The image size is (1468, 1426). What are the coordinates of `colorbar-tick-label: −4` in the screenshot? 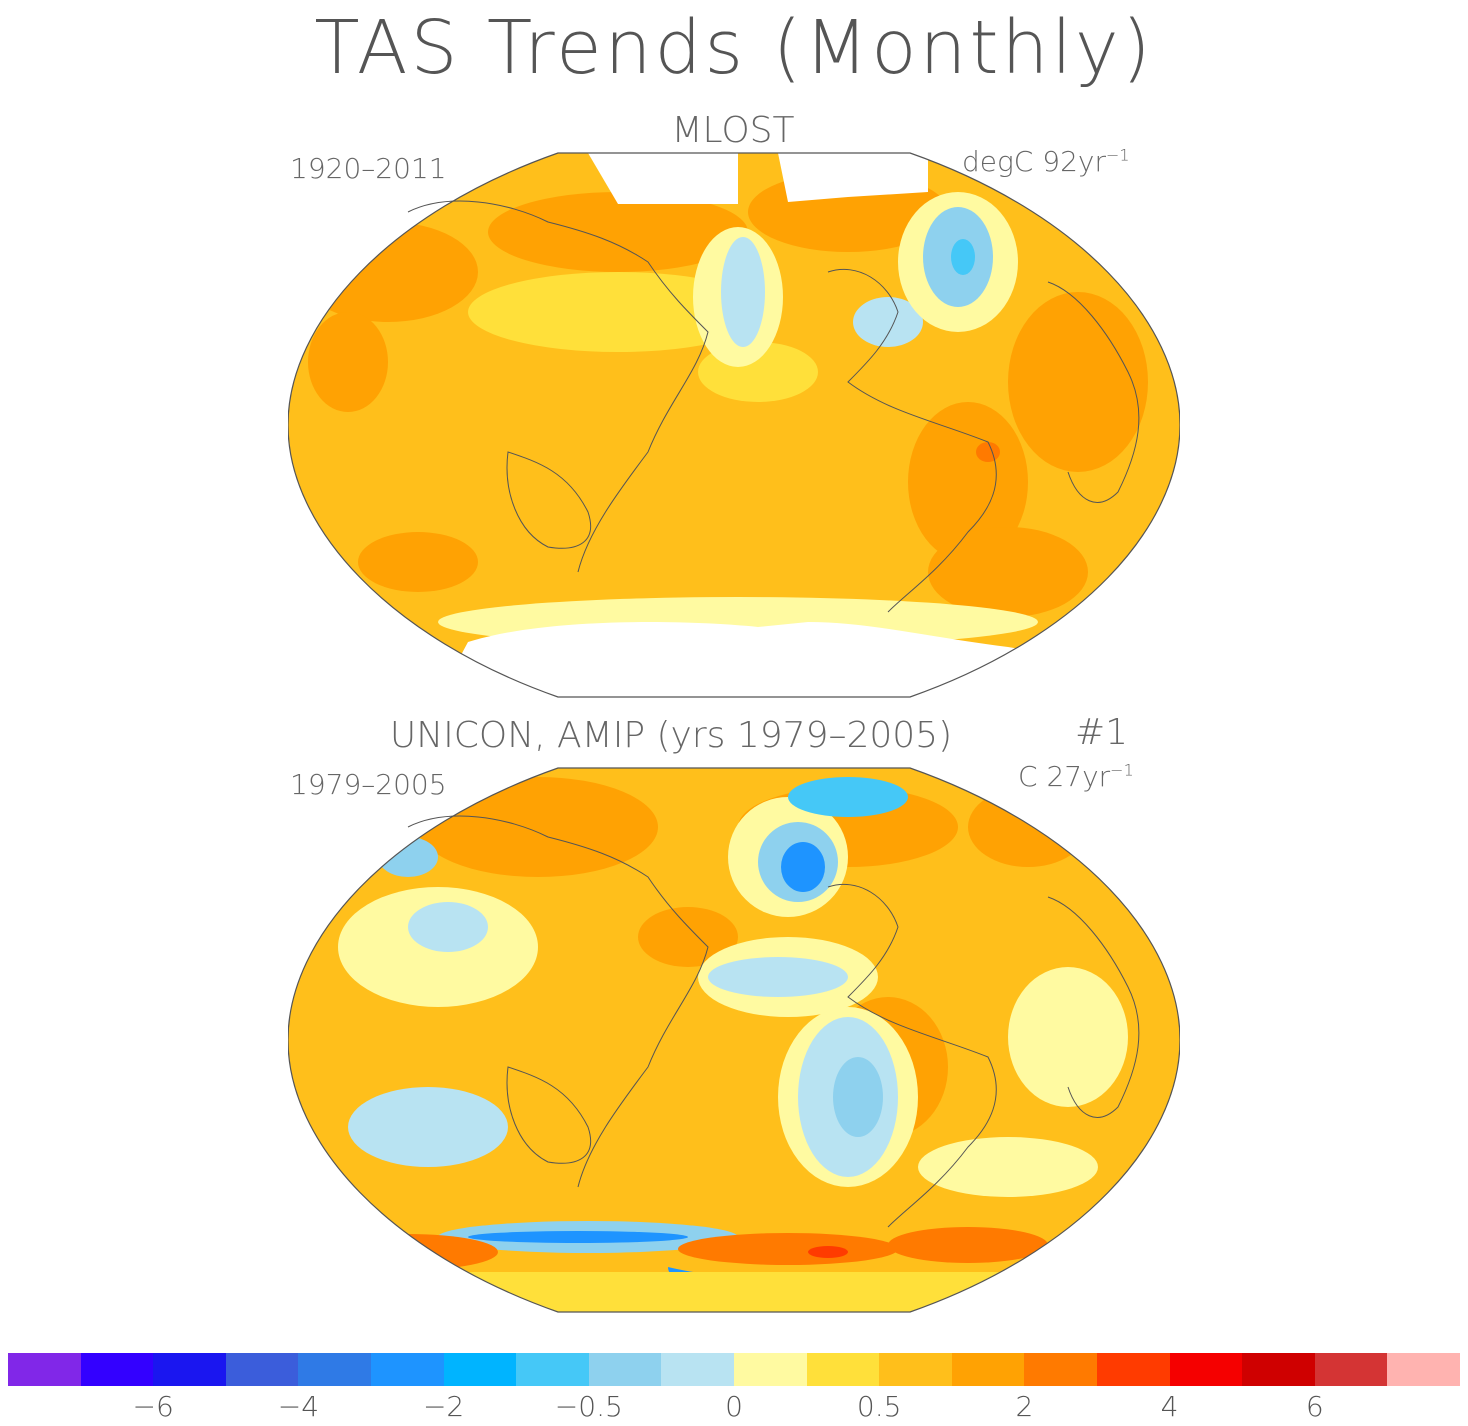 It's located at (298, 1406).